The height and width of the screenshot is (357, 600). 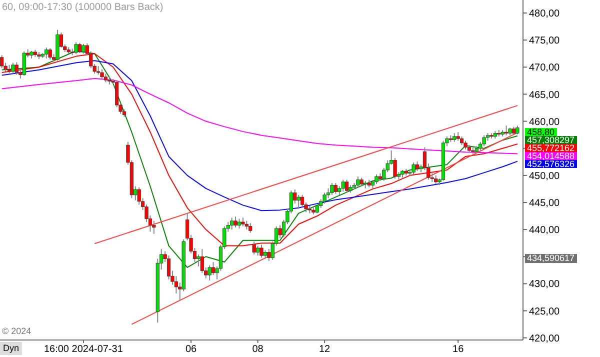 What do you see at coordinates (544, 284) in the screenshot?
I see `y-tick-label: 430,00` at bounding box center [544, 284].